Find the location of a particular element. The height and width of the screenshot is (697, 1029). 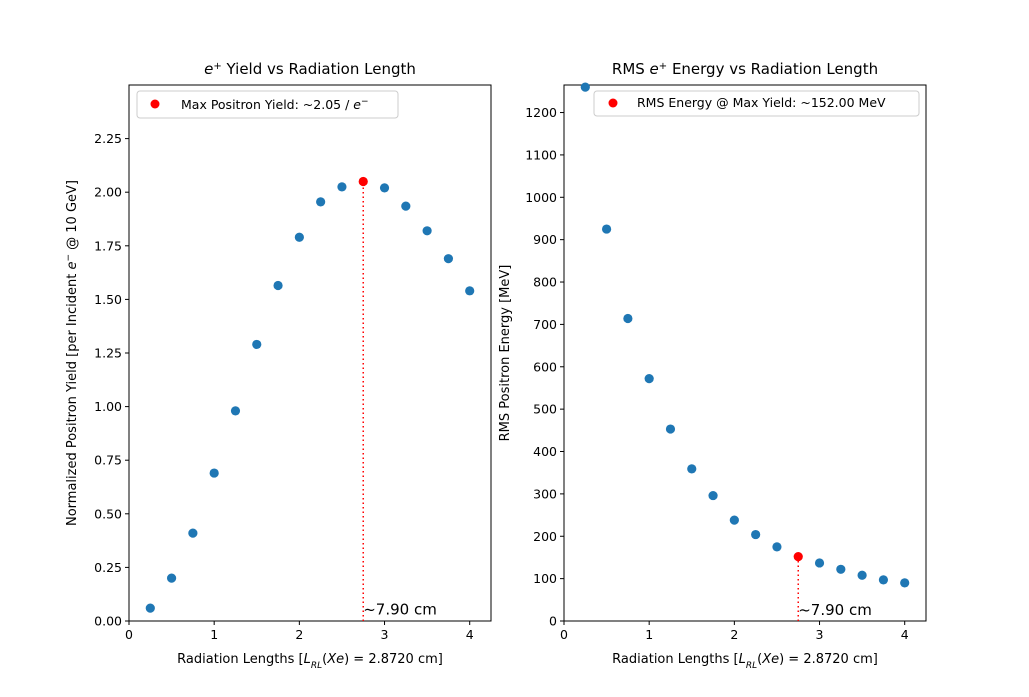

rms-y-tick-label: 100 is located at coordinates (545, 578).